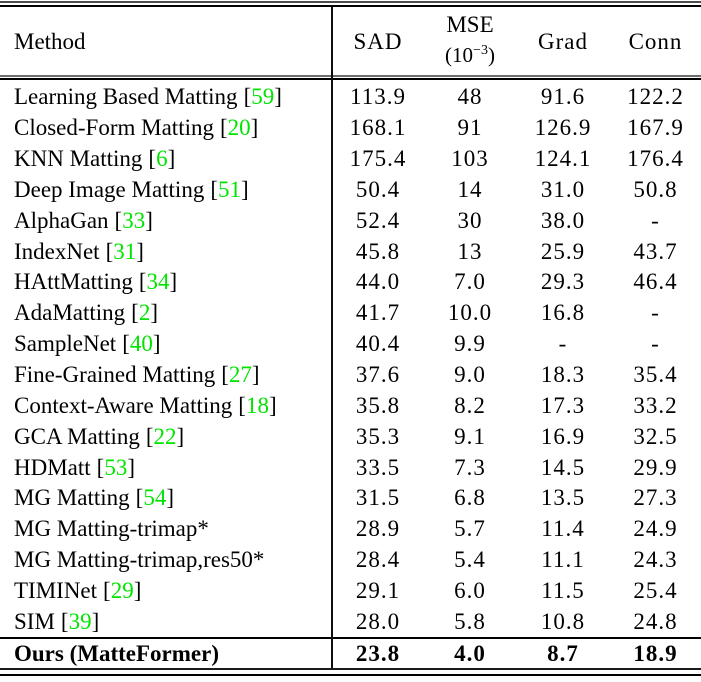 The image size is (701, 682). I want to click on method-name: Closed-Form Matting, so click(114, 128).